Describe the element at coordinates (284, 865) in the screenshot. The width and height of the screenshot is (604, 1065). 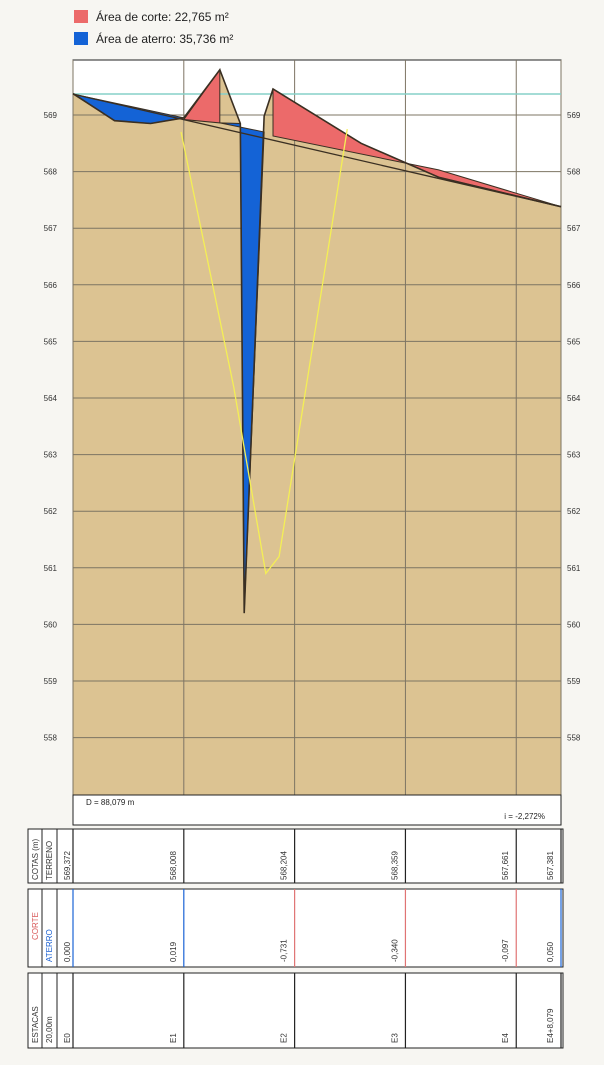
I see `terreno-value: 568,204` at that location.